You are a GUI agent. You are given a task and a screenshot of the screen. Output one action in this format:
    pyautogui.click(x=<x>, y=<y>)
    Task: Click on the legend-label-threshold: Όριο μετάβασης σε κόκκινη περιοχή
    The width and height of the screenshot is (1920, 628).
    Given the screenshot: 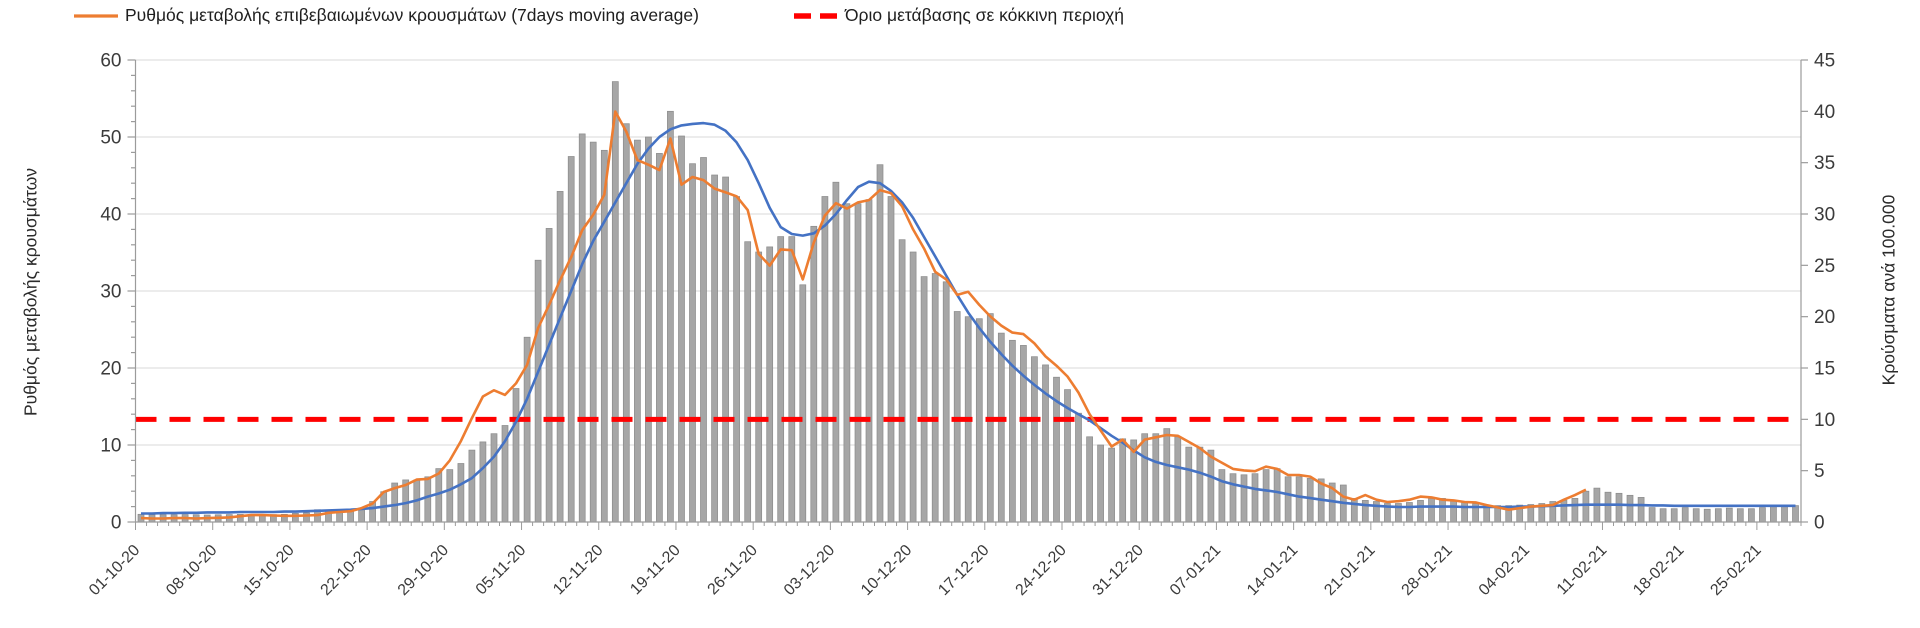 What is the action you would take?
    pyautogui.click(x=985, y=15)
    